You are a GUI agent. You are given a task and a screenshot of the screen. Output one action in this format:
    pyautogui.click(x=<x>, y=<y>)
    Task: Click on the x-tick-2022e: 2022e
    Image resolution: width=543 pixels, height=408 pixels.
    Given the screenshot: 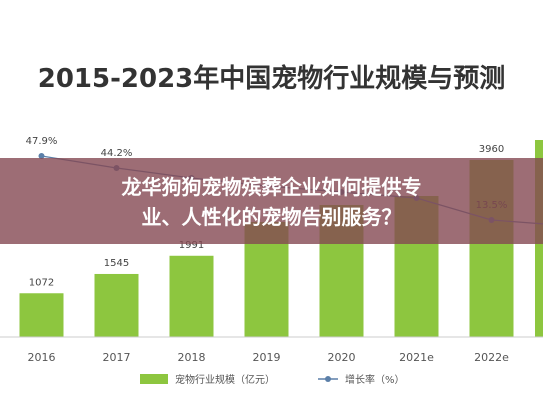 What is the action you would take?
    pyautogui.click(x=491, y=357)
    